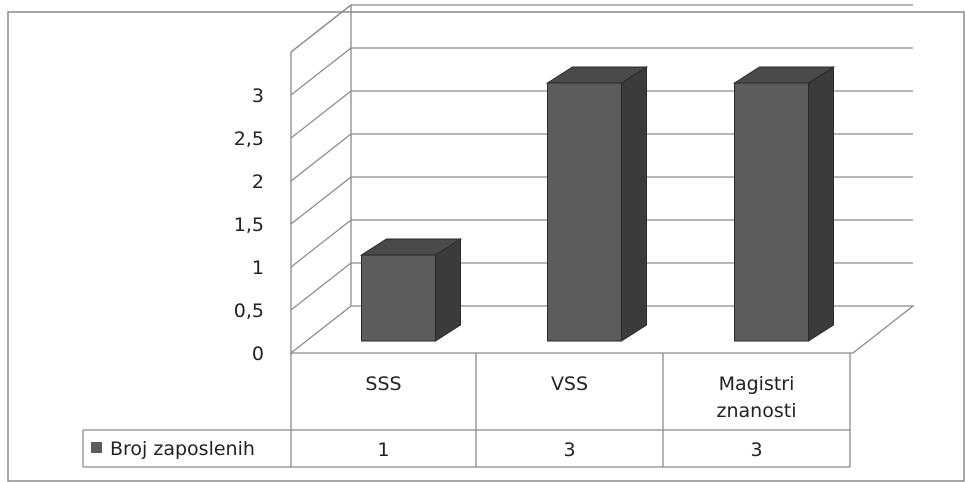  I want to click on y-tick-label: 0,5, so click(249, 311).